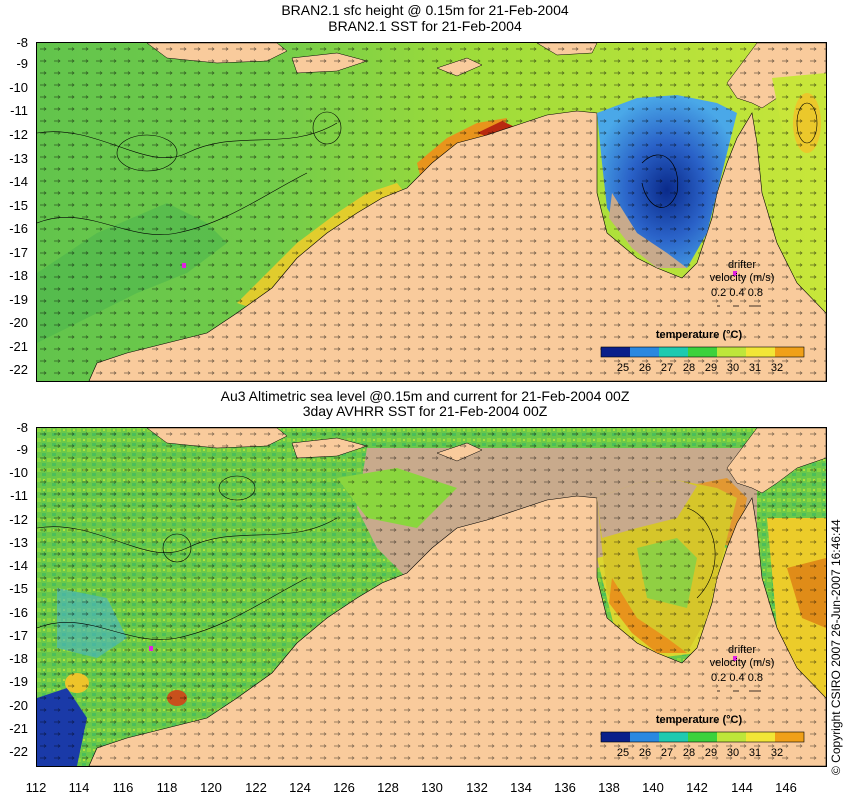 This screenshot has height=800, width=850. I want to click on x-tick-label: 112, so click(36, 787).